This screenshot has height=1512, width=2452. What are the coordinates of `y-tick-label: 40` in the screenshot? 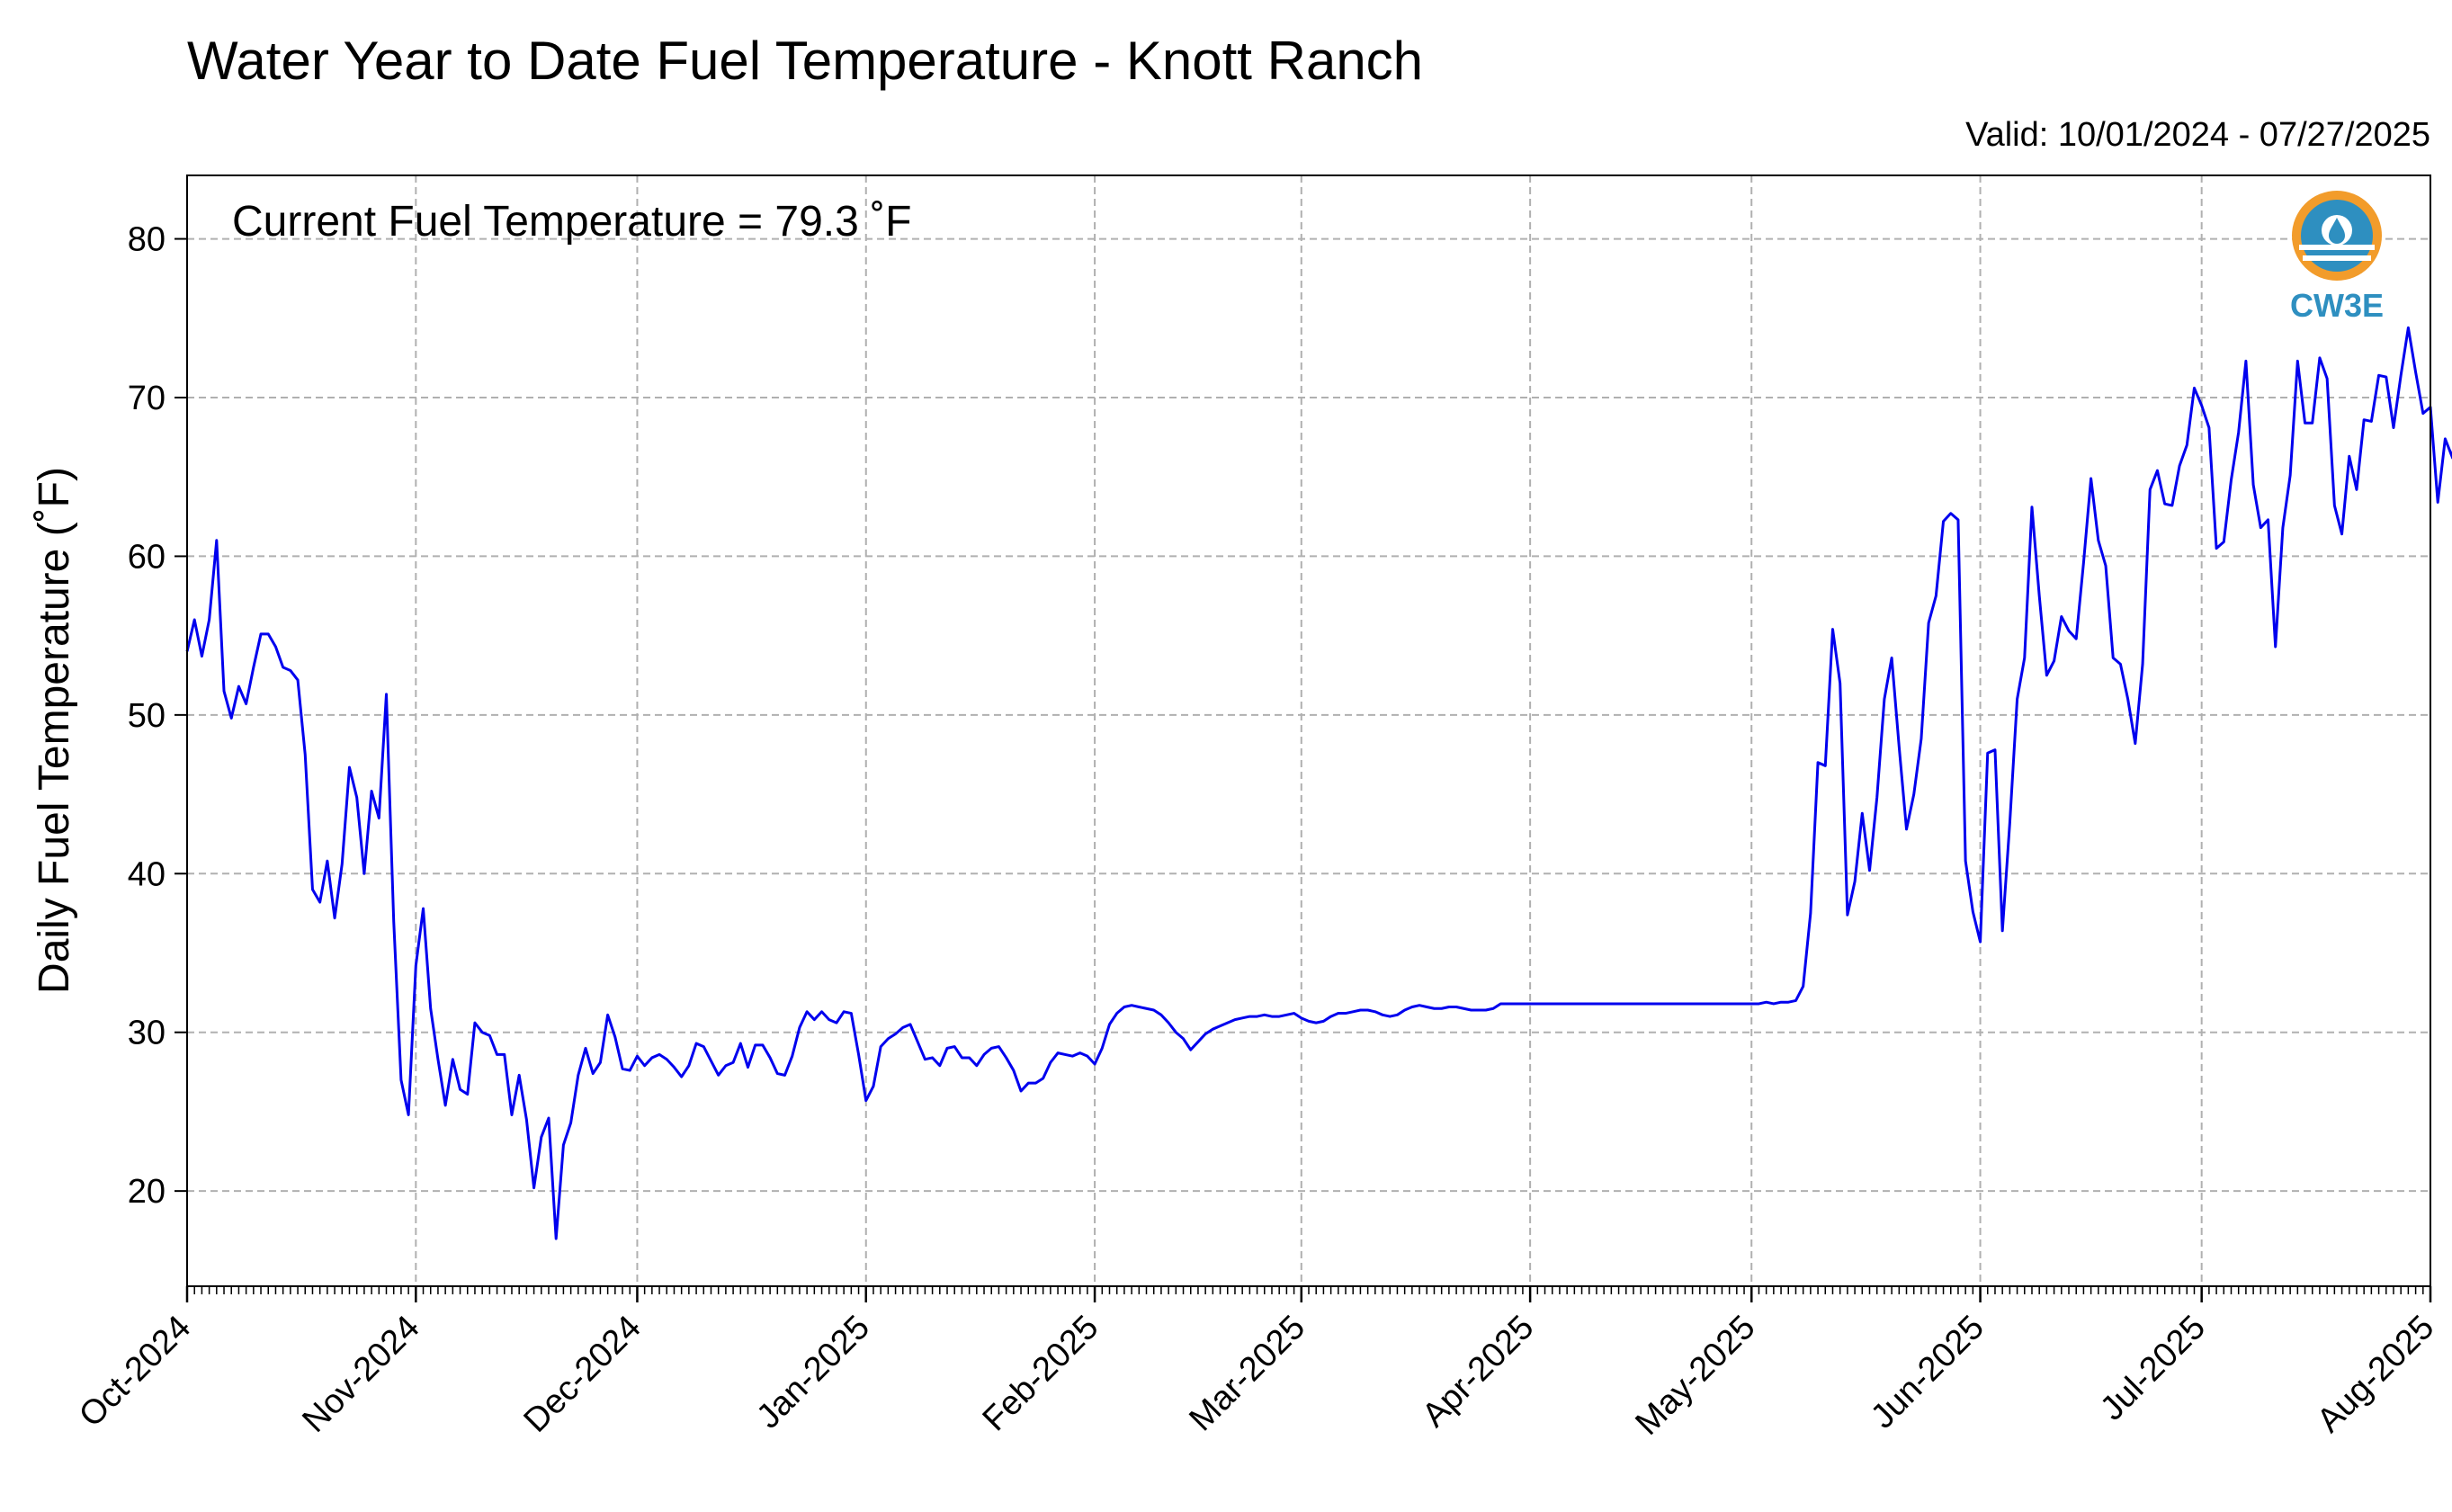 It's located at (147, 874).